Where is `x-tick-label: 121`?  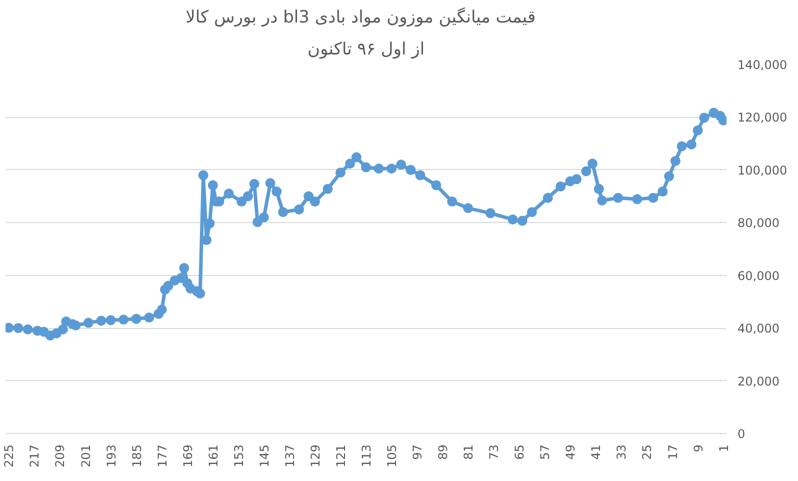
x-tick-label: 121 is located at coordinates (341, 456).